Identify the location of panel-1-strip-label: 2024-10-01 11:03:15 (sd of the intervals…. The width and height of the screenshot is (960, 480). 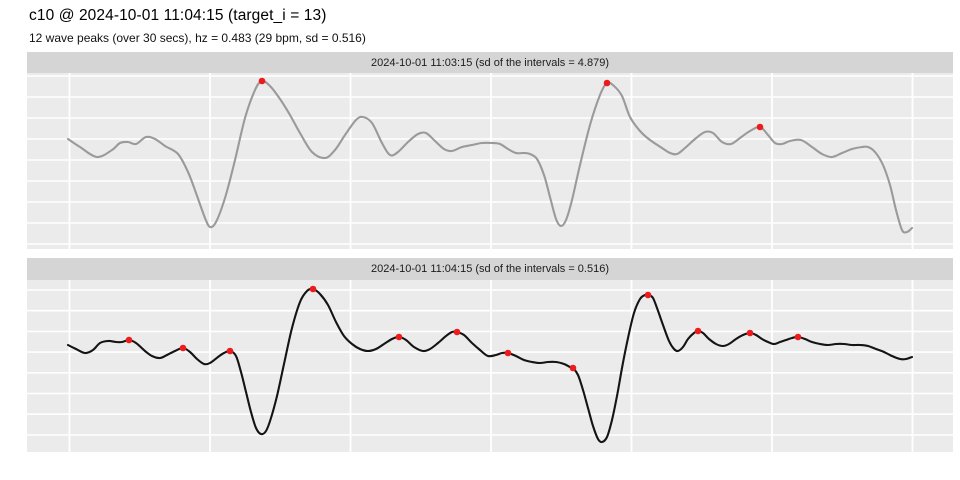
(490, 62).